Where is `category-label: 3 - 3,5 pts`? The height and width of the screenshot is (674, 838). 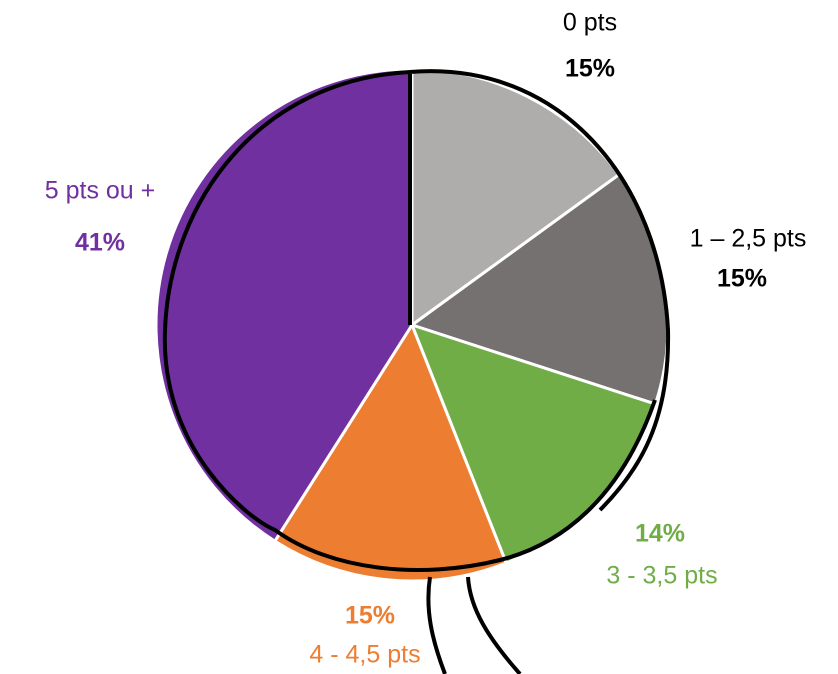 category-label: 3 - 3,5 pts is located at coordinates (661, 576).